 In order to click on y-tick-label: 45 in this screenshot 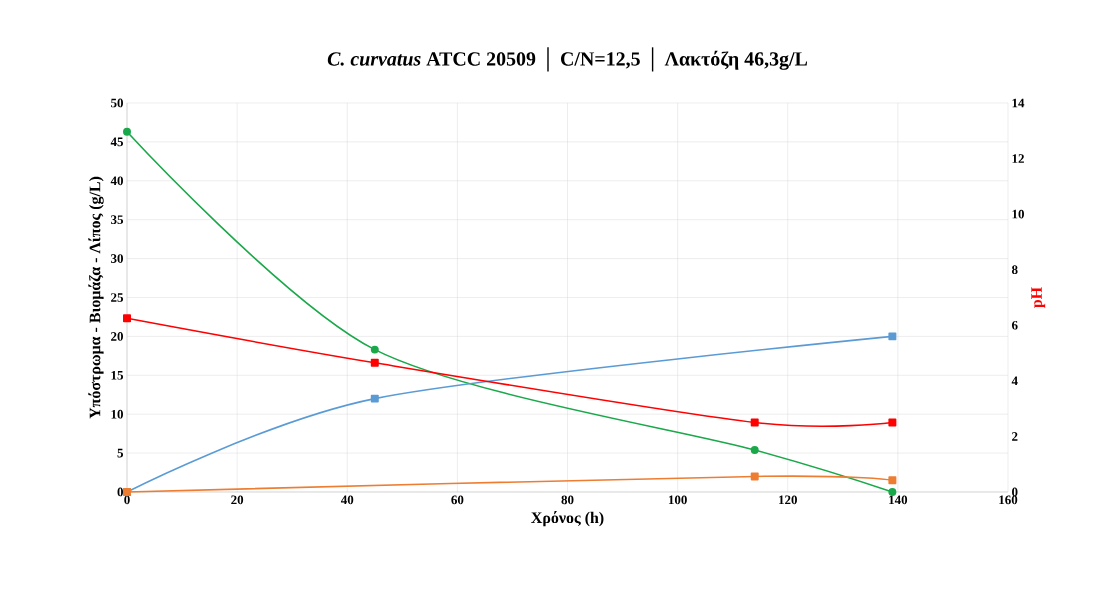, I will do `click(117, 142)`.